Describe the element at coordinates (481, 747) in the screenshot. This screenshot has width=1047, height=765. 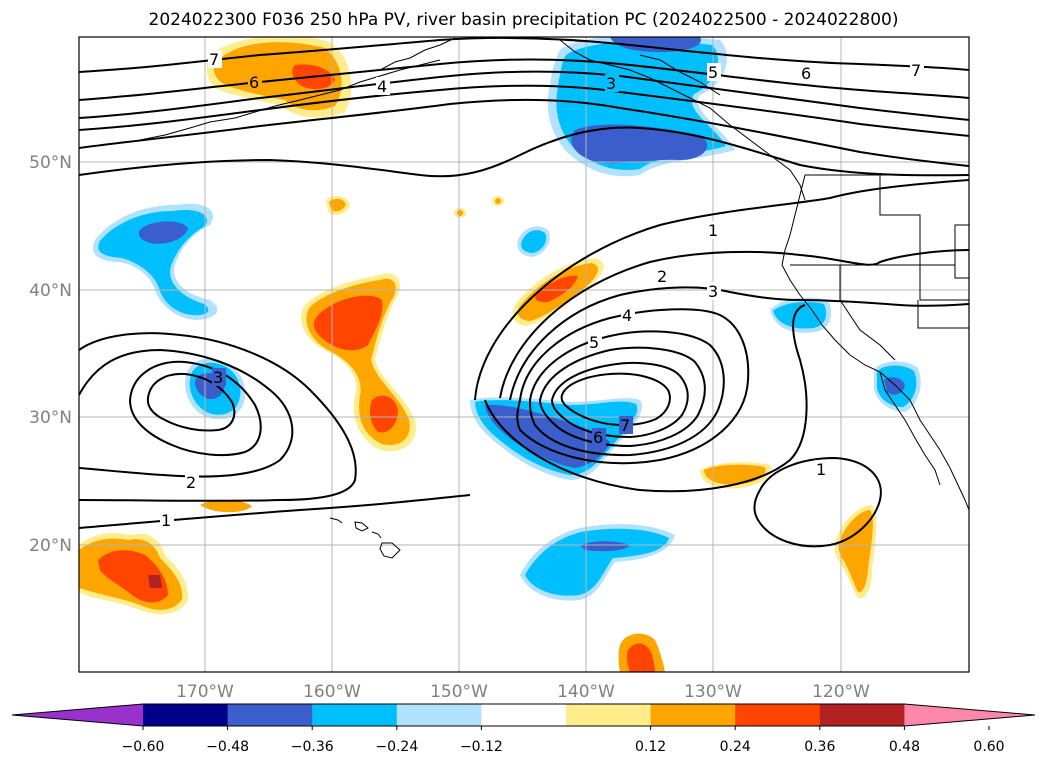
I see `colorbar-tick-label: −0.12` at that location.